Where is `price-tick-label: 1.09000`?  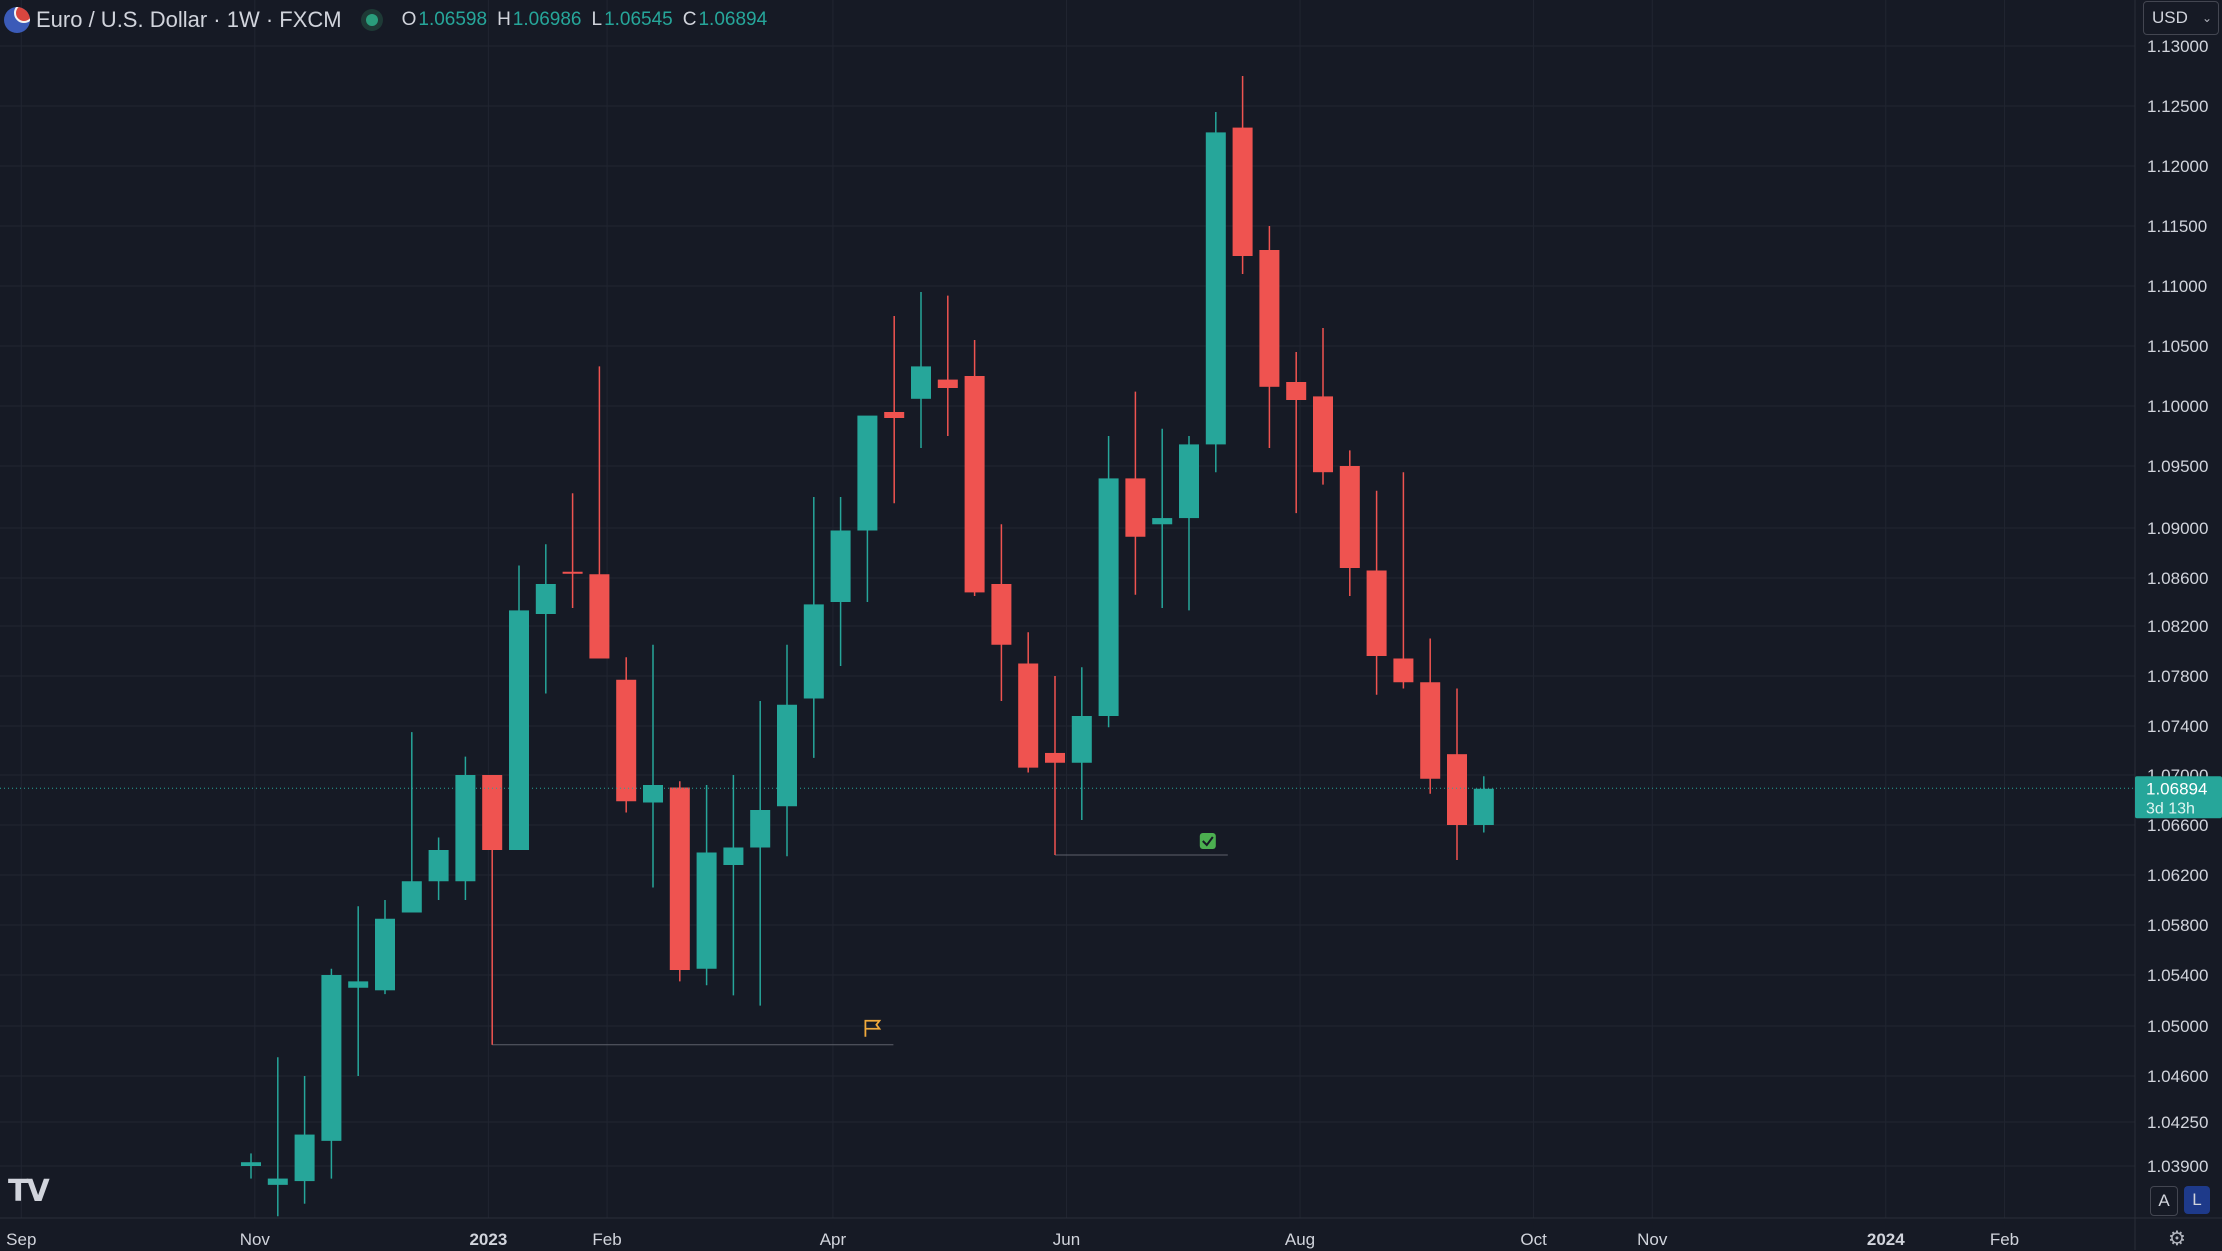 price-tick-label: 1.09000 is located at coordinates (2177, 528).